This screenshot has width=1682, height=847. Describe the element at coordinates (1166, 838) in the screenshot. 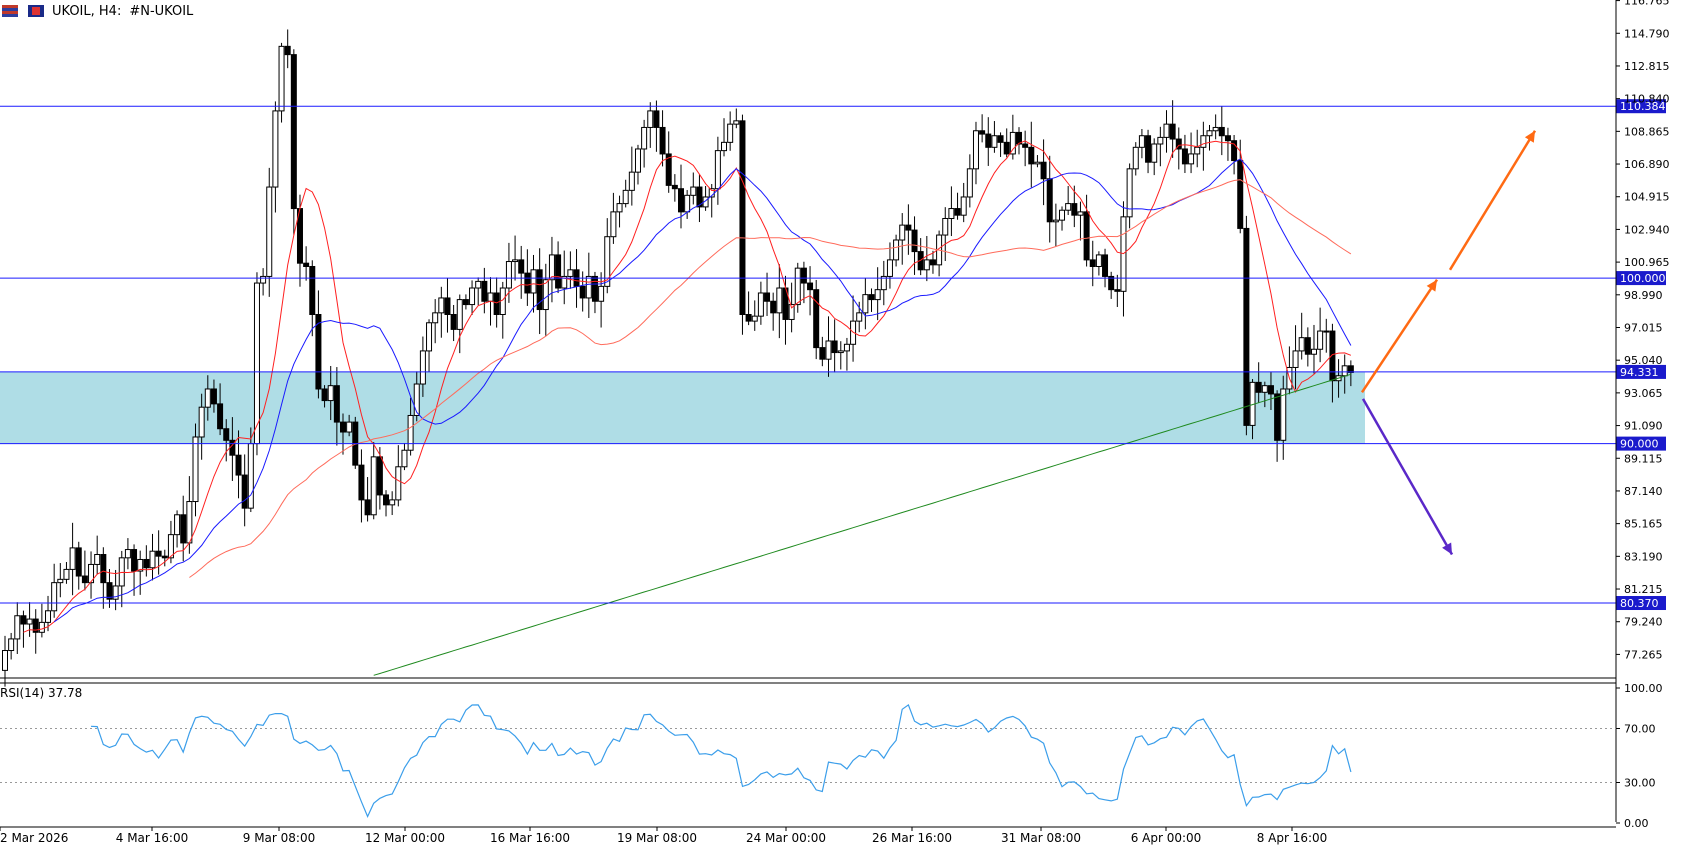

I see `time-tick-label: 6 Apr 00:00` at that location.